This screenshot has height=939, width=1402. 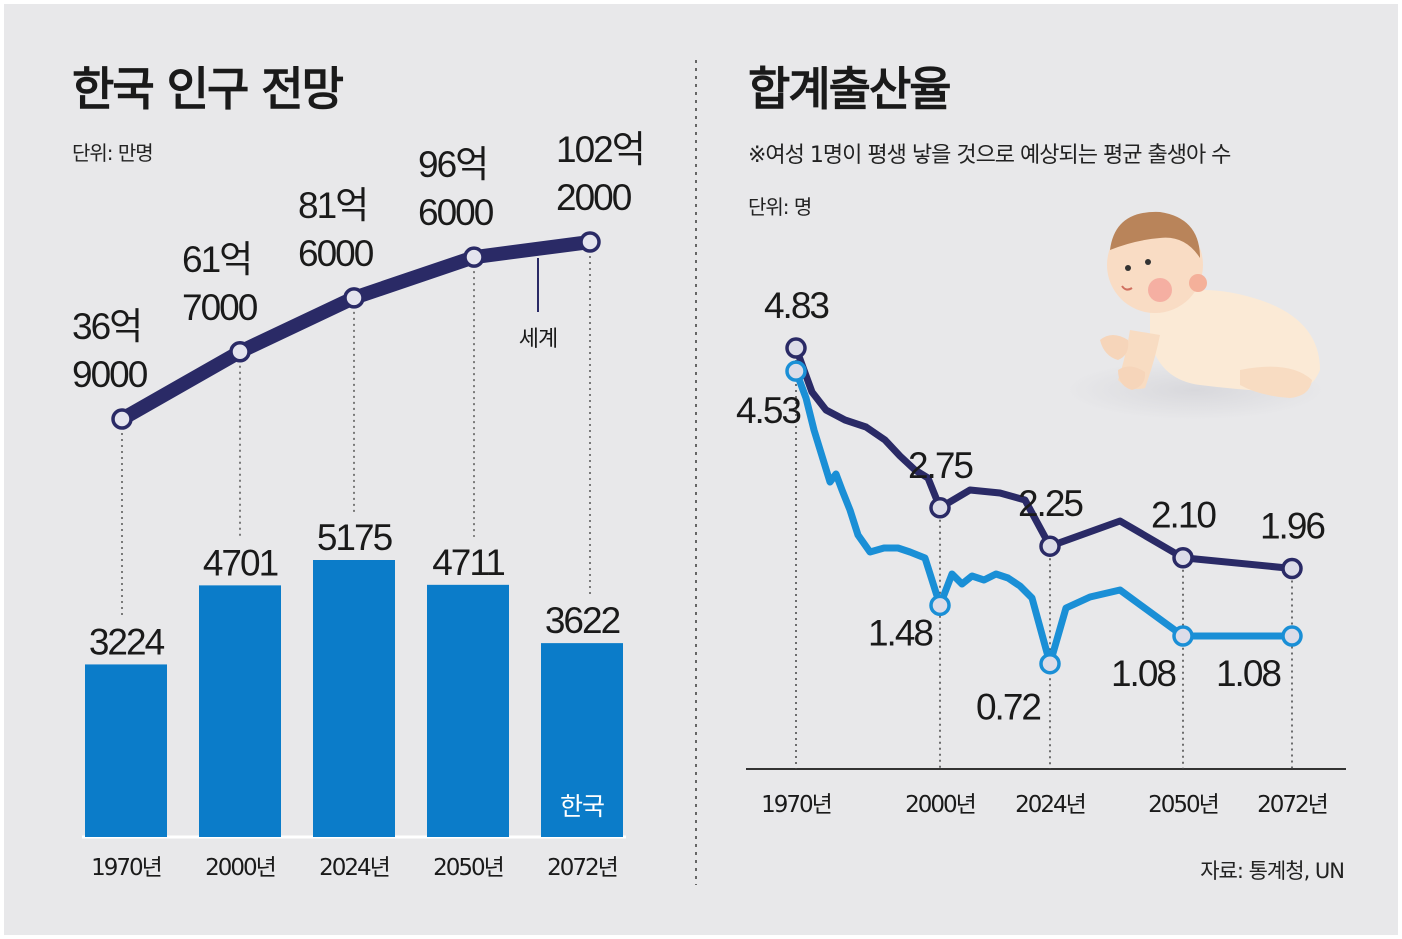 I want to click on world-population-label-bottom: 7000, so click(x=220, y=307).